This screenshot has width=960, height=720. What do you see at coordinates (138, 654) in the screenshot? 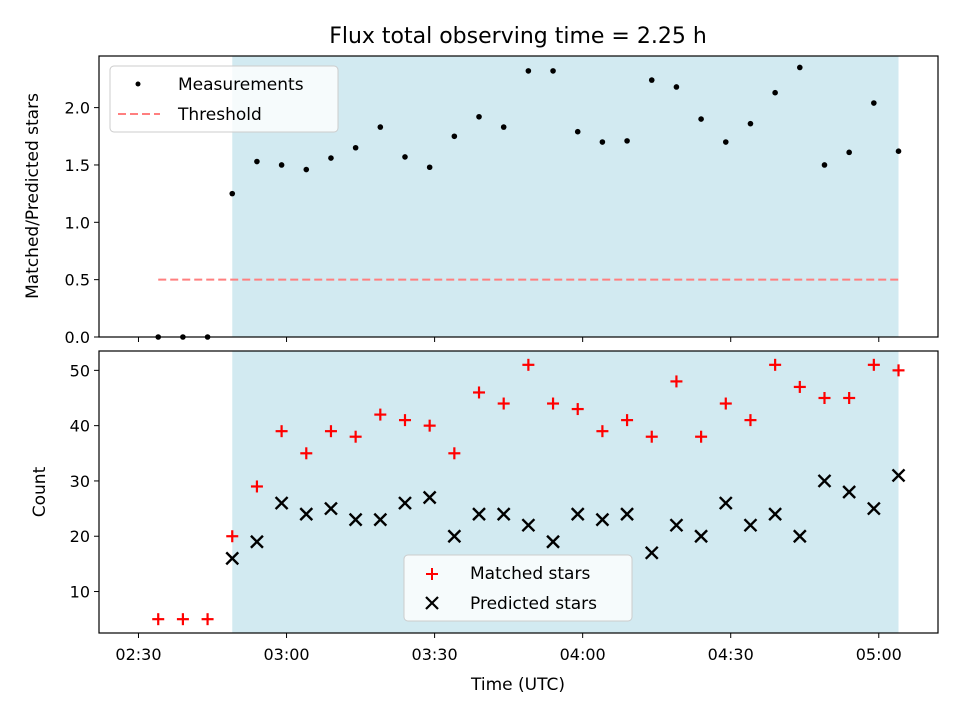
I see `x-tick-label: 02:30` at bounding box center [138, 654].